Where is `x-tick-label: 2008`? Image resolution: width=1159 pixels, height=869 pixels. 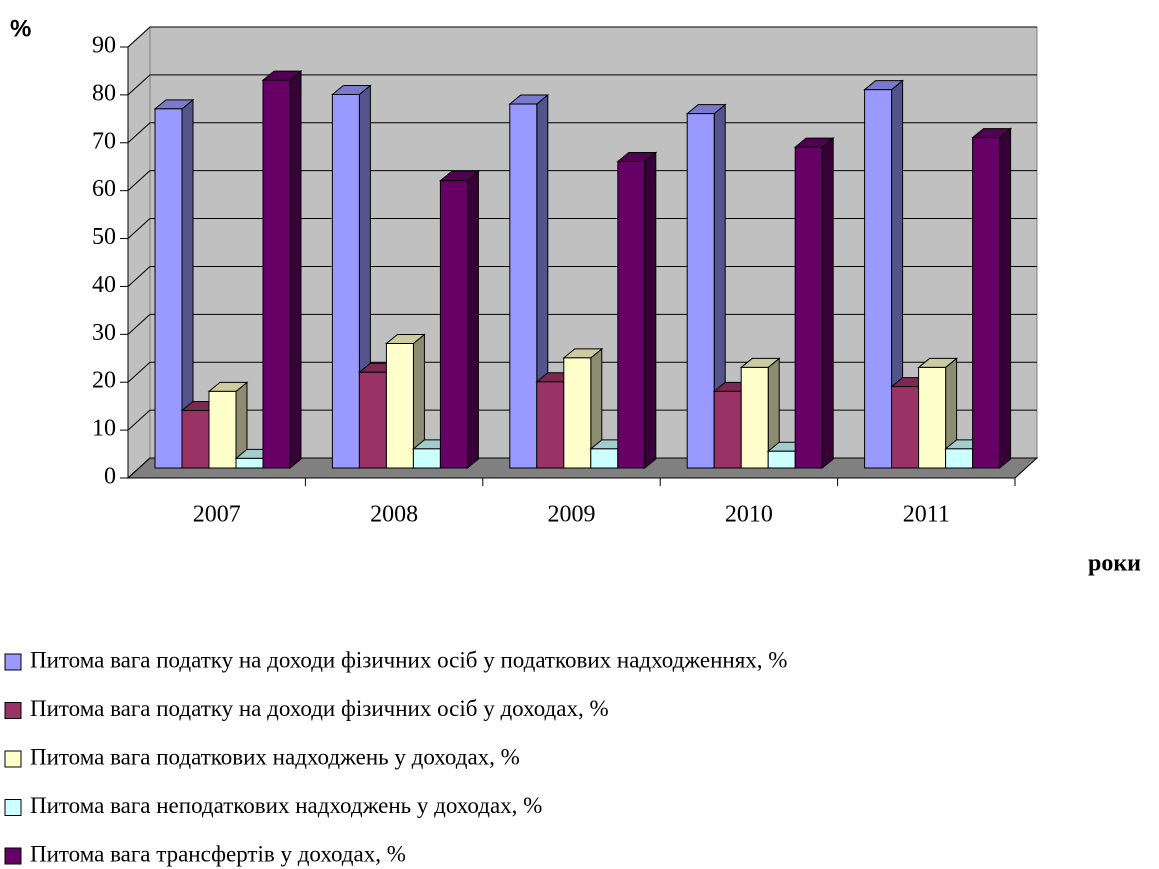 x-tick-label: 2008 is located at coordinates (394, 515).